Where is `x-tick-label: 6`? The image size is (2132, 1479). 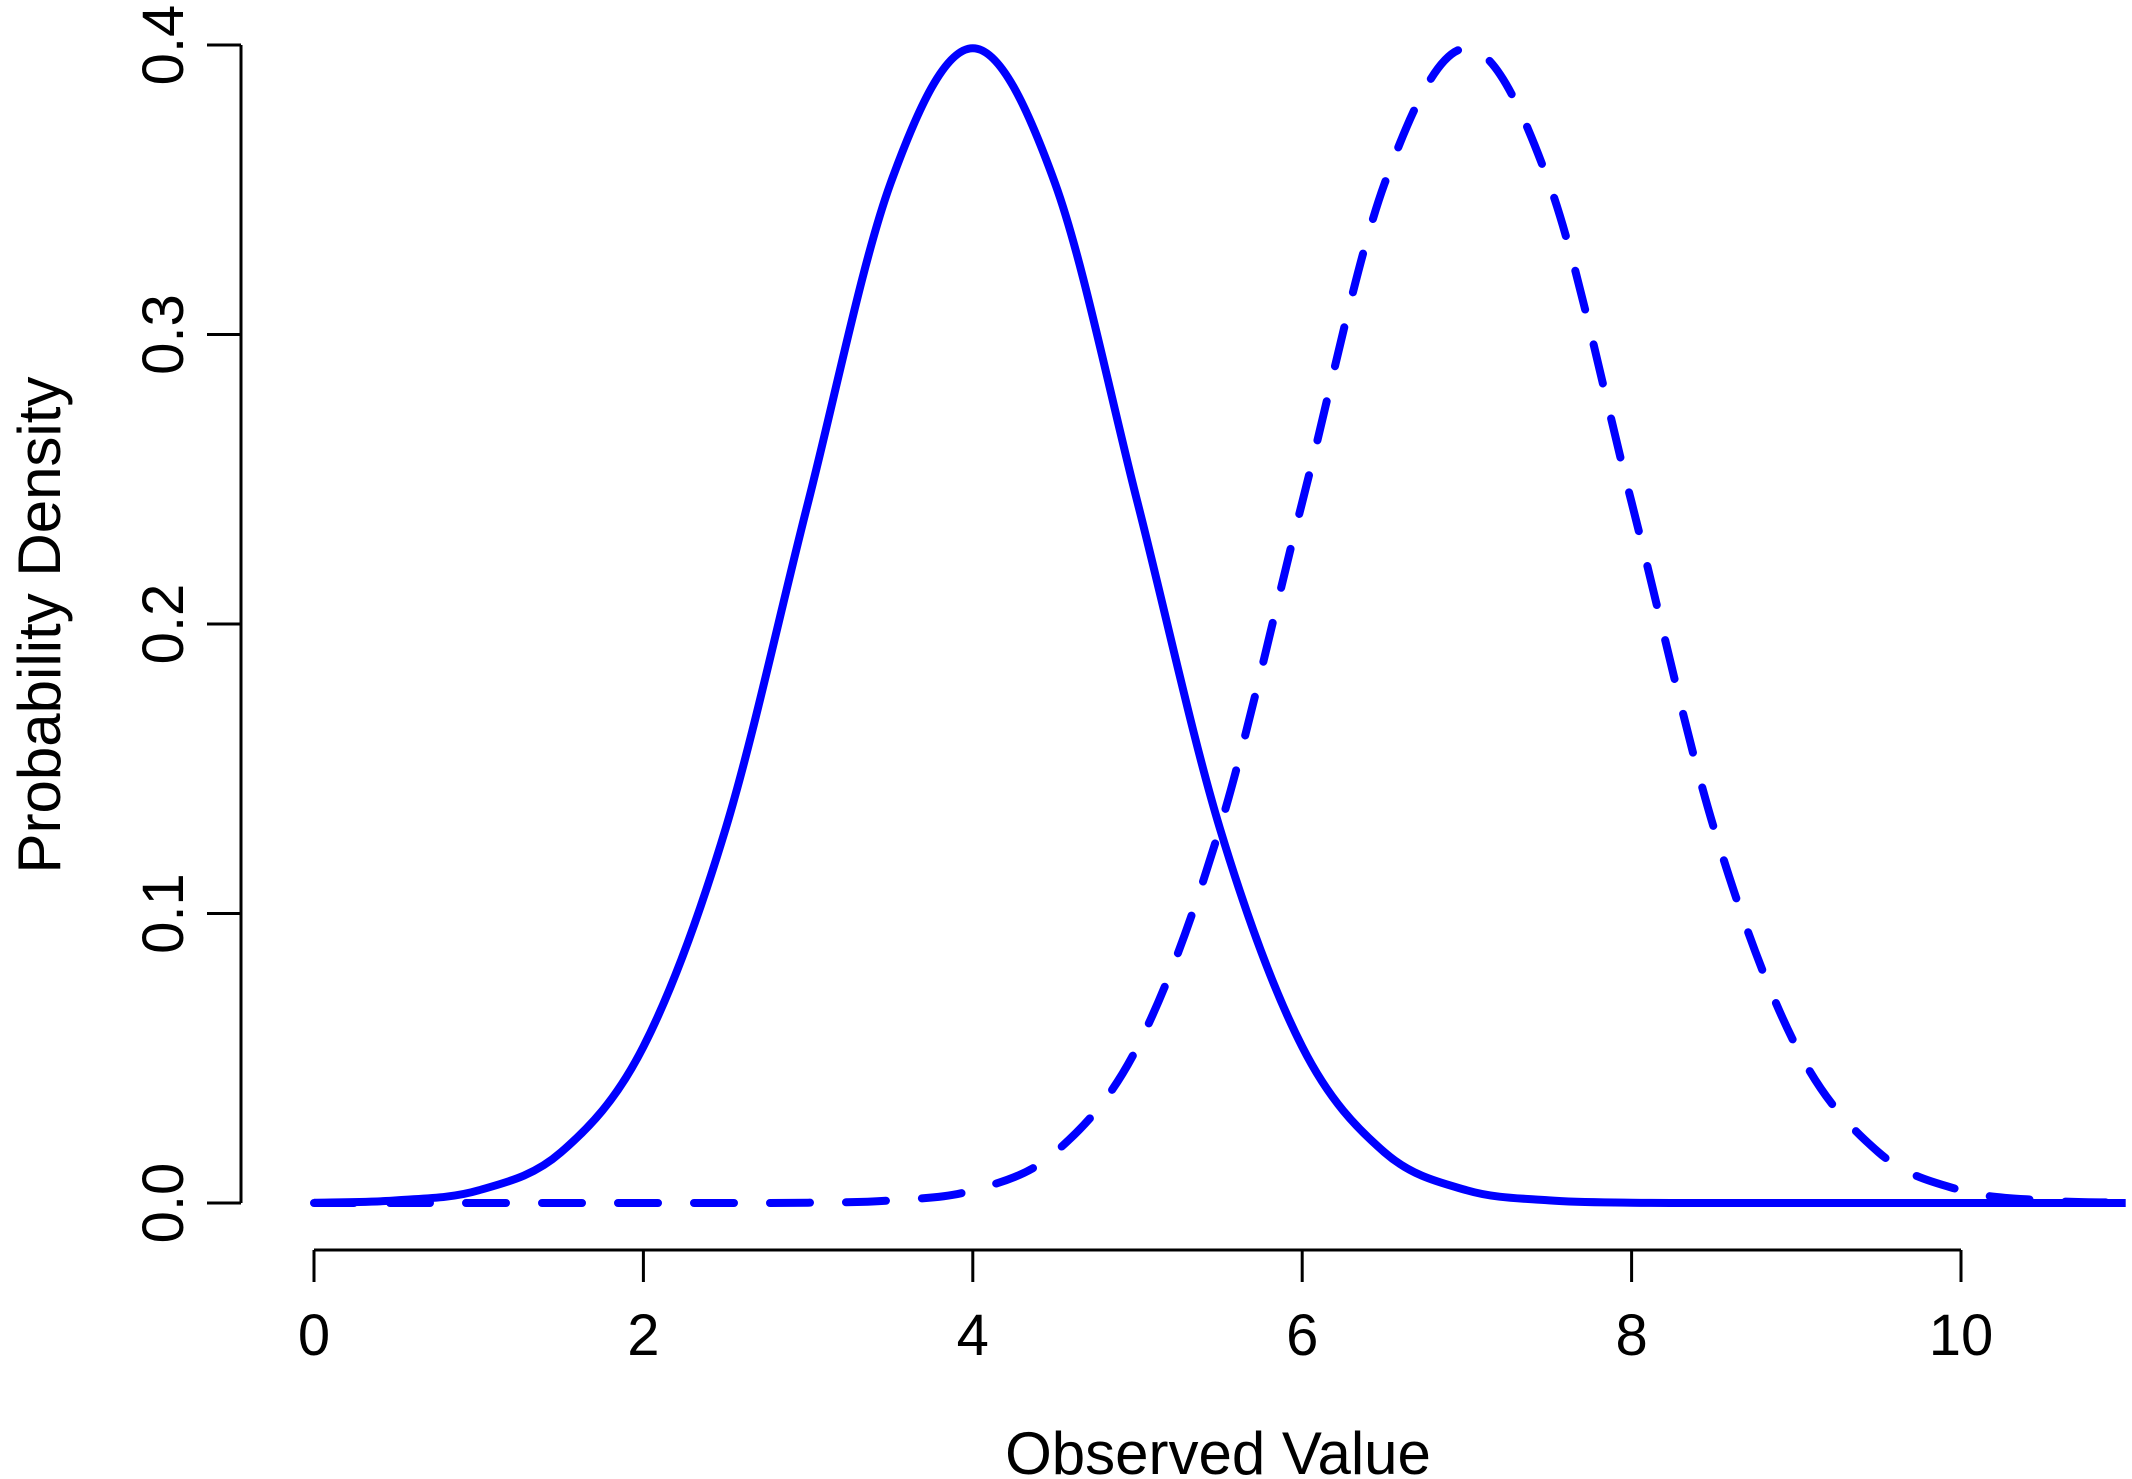 x-tick-label: 6 is located at coordinates (1302, 1335).